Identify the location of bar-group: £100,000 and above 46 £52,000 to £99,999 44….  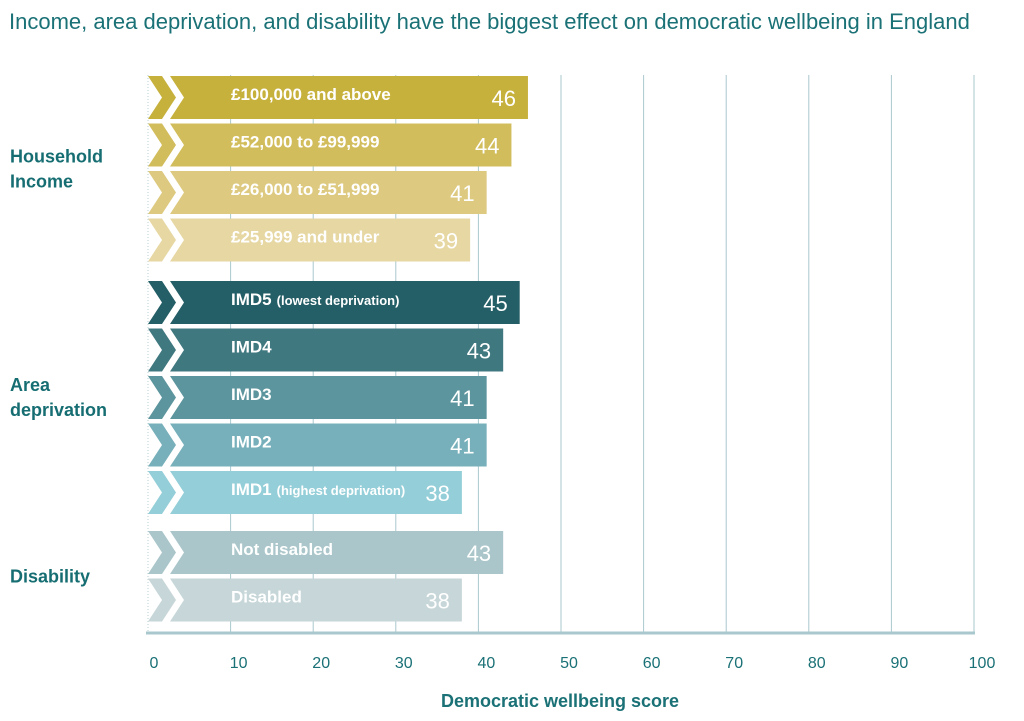
(338, 169).